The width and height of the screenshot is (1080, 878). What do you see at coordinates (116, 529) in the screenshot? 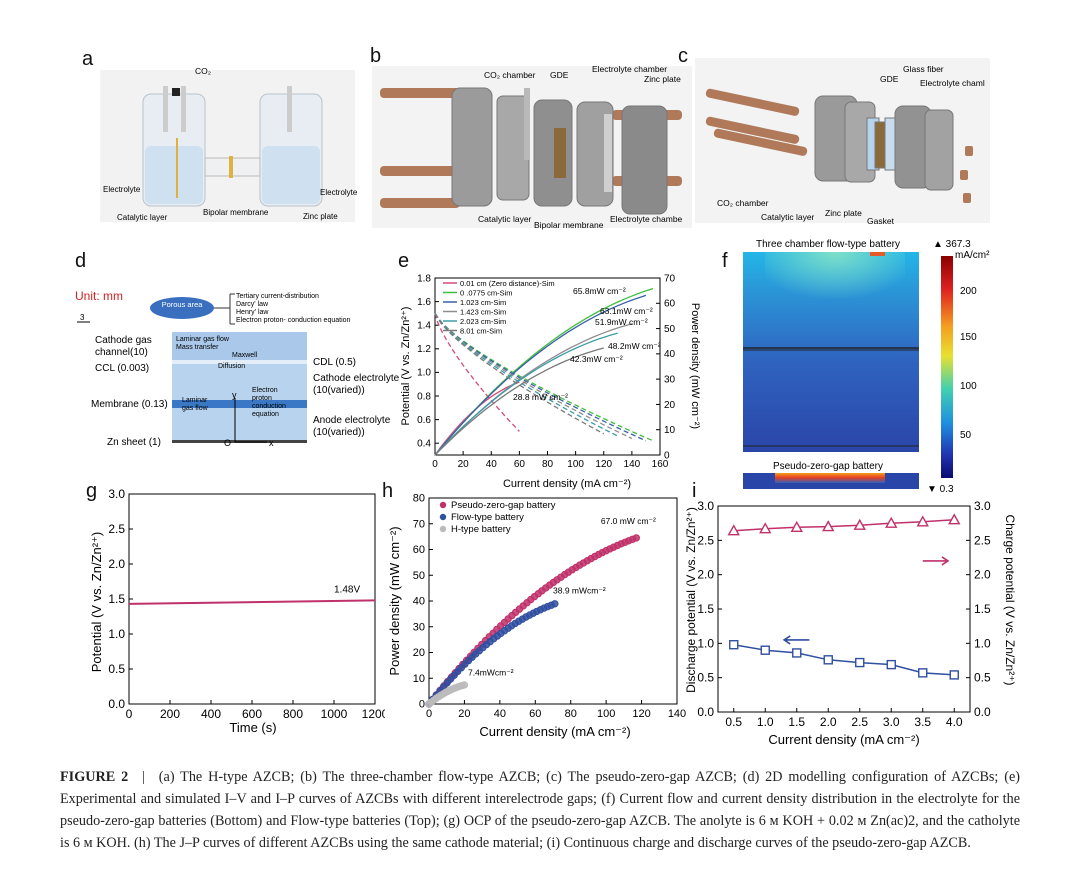
I see `g-ytick-label: 2.5` at bounding box center [116, 529].